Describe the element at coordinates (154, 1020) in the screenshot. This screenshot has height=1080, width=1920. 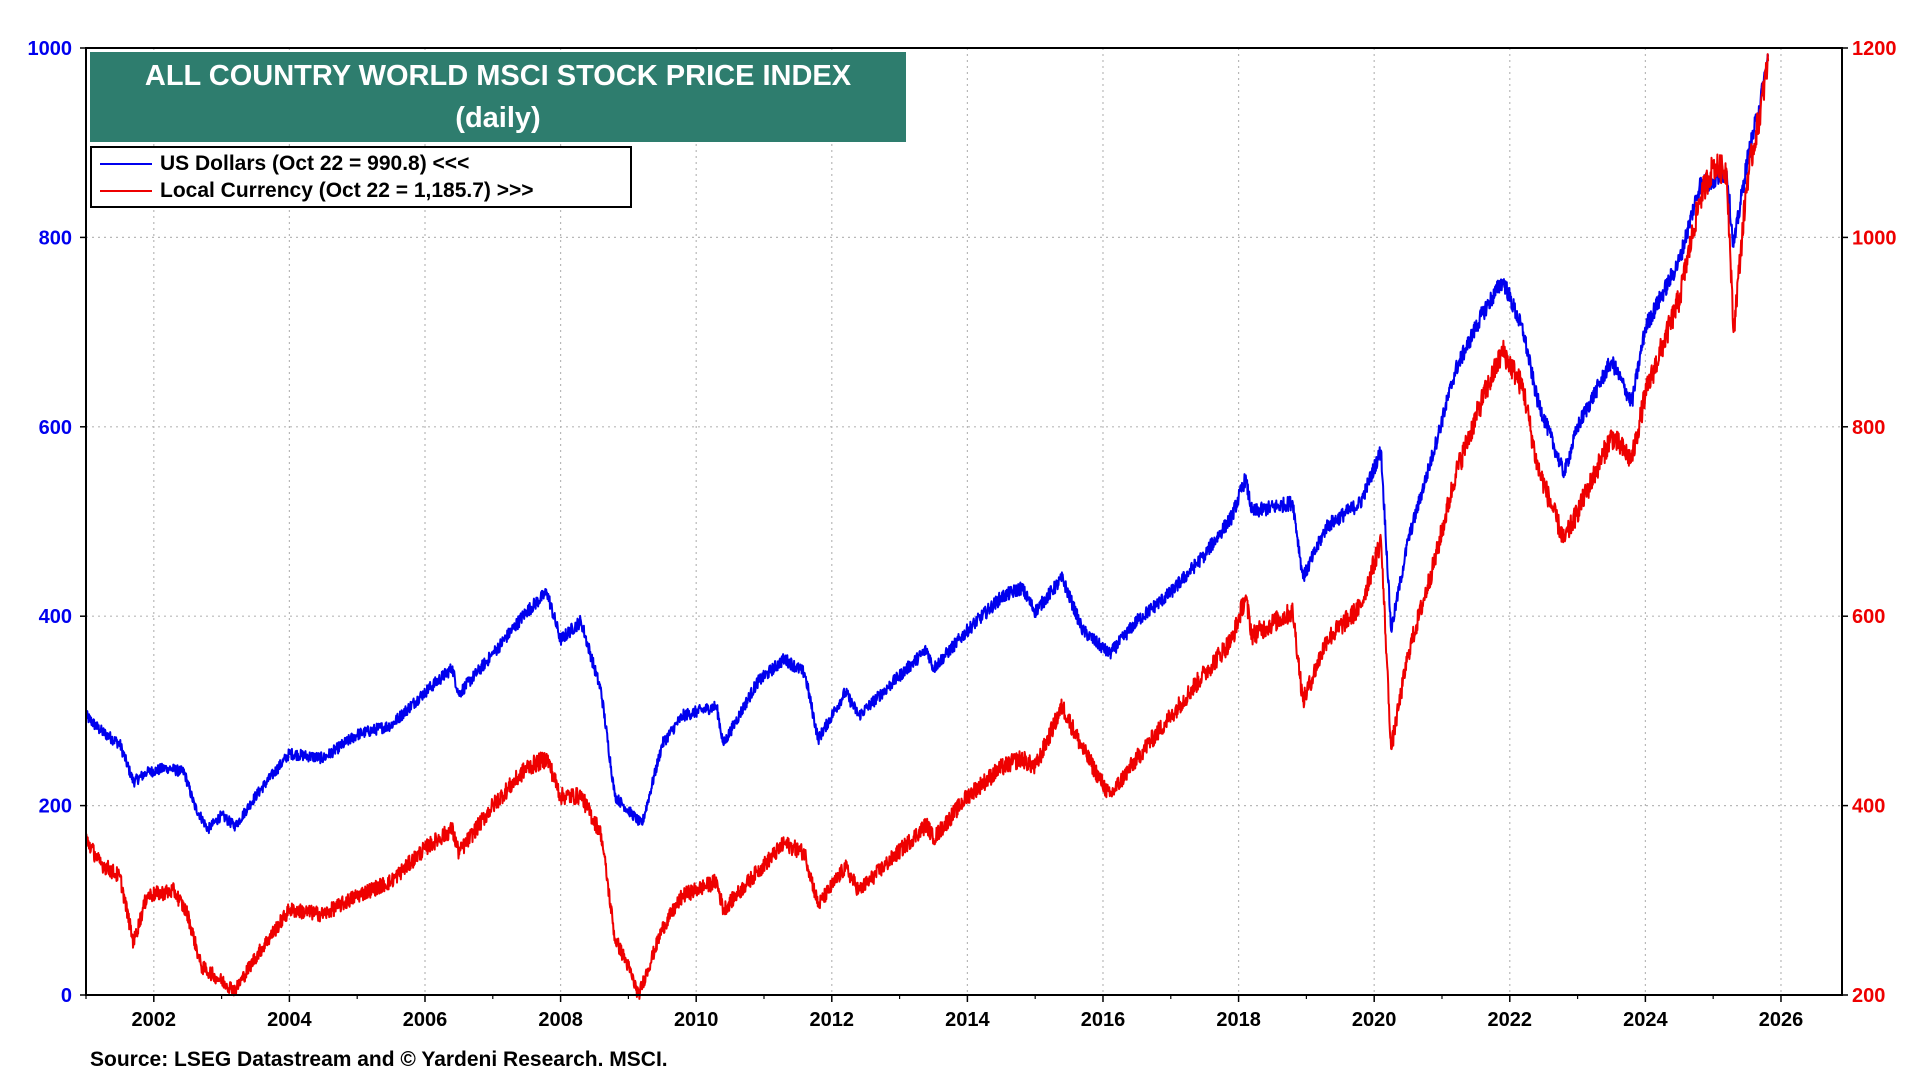
I see `x-tick-label: 2002` at that location.